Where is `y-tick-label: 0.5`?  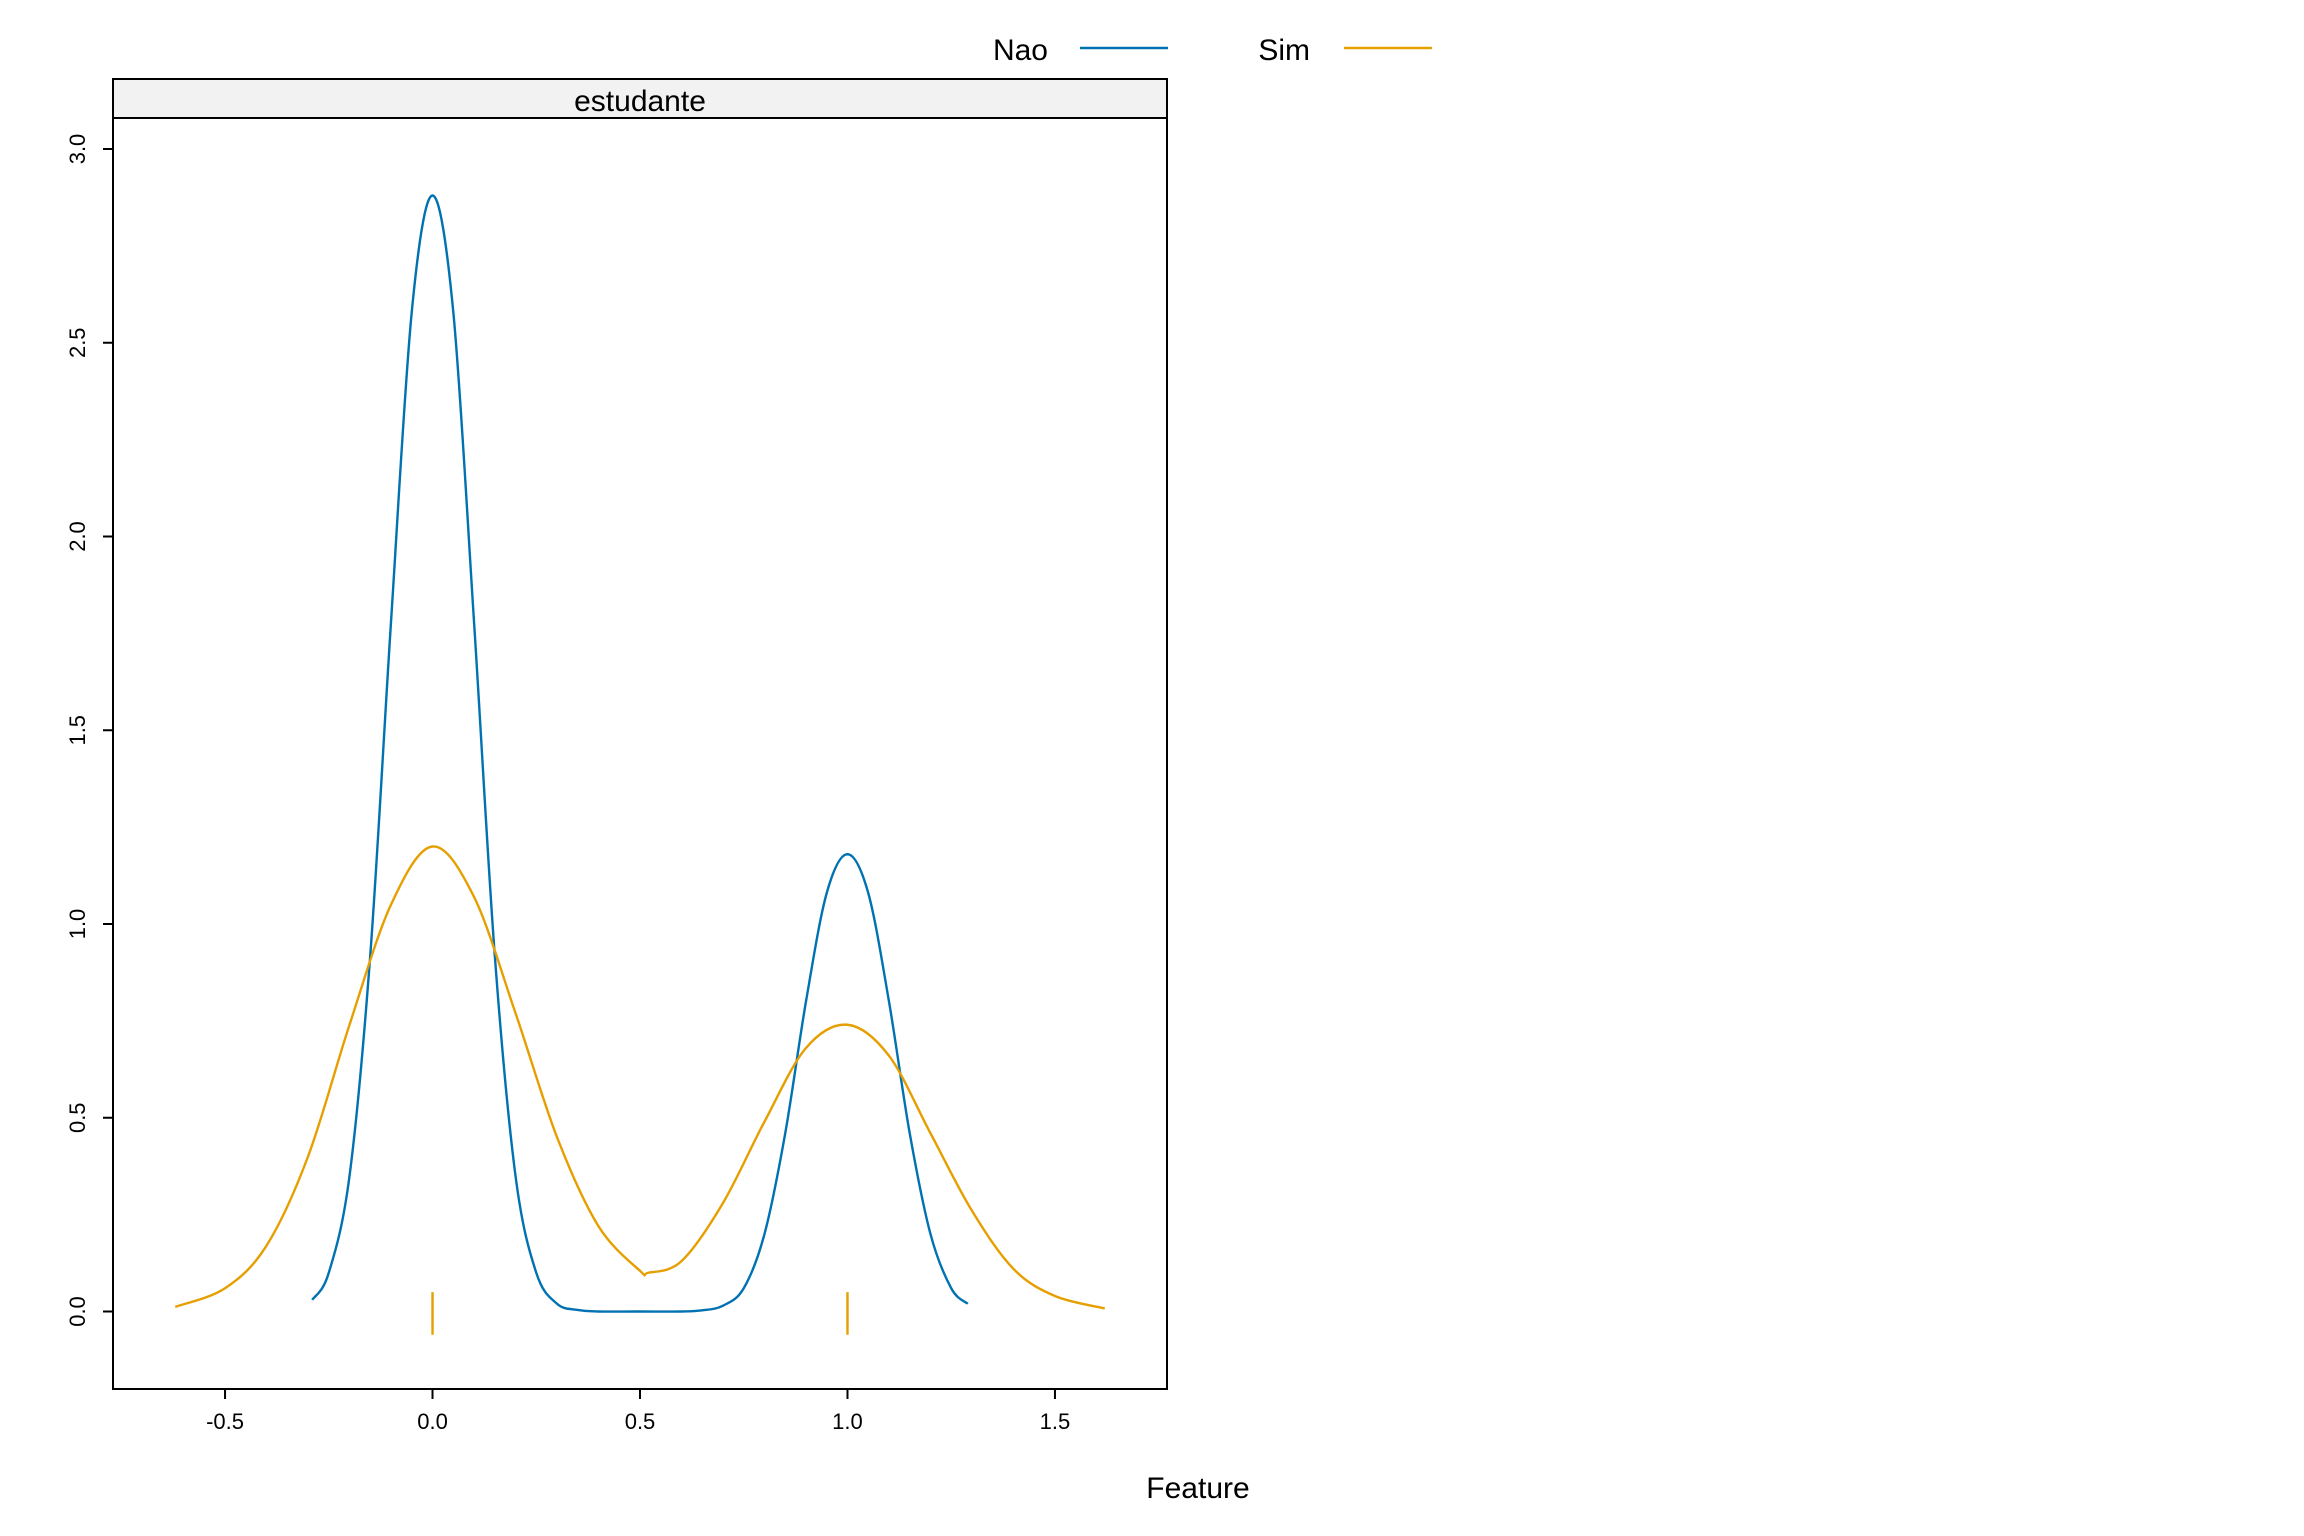
y-tick-label: 0.5 is located at coordinates (77, 1117).